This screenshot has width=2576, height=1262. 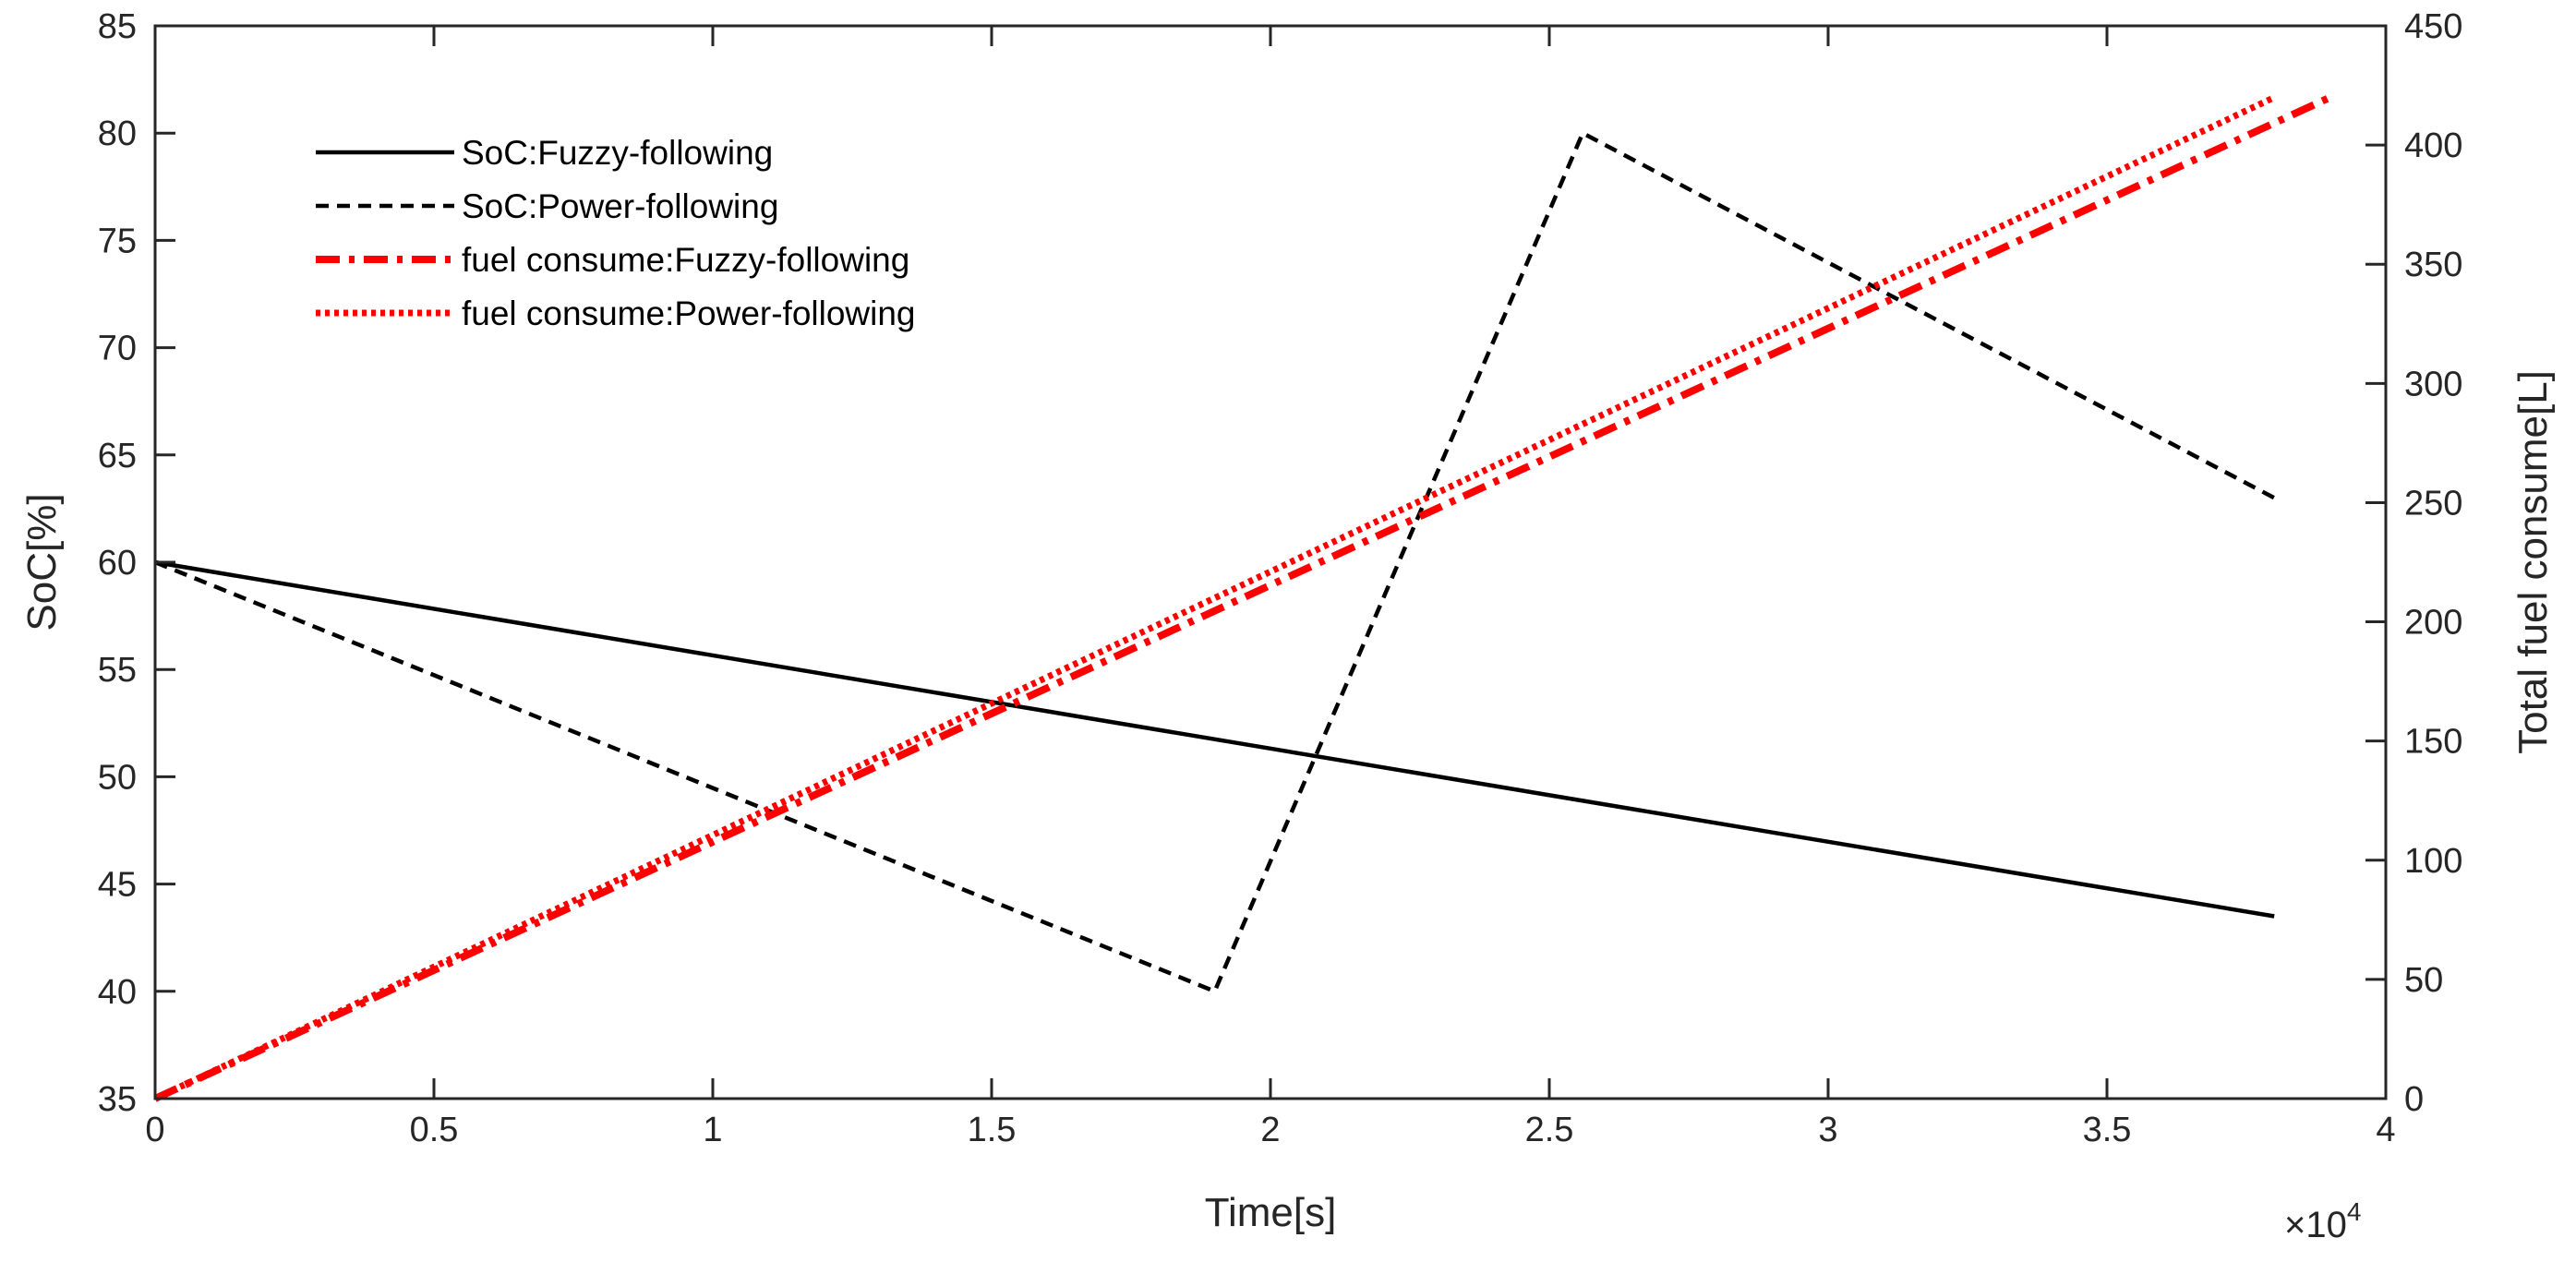 What do you see at coordinates (117, 564) in the screenshot?
I see `left-y-tick-label: 60` at bounding box center [117, 564].